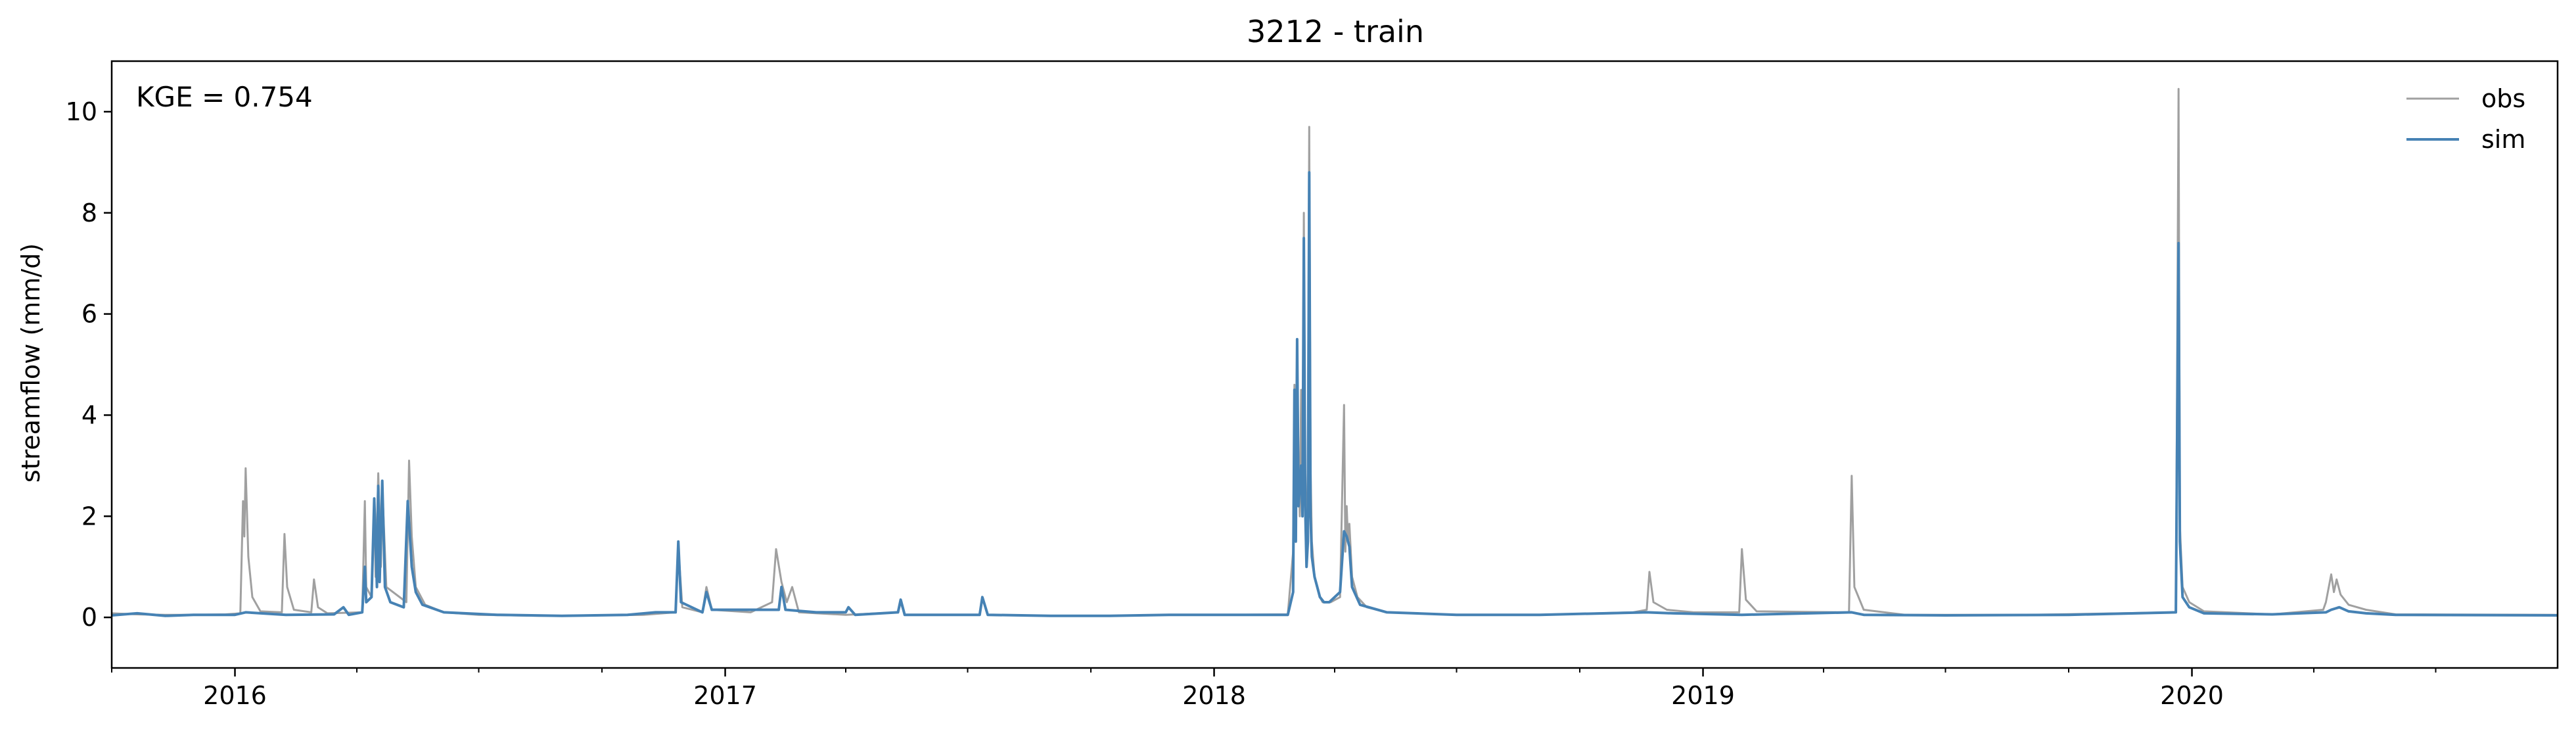  I want to click on y-tick-label: 6, so click(89, 314).